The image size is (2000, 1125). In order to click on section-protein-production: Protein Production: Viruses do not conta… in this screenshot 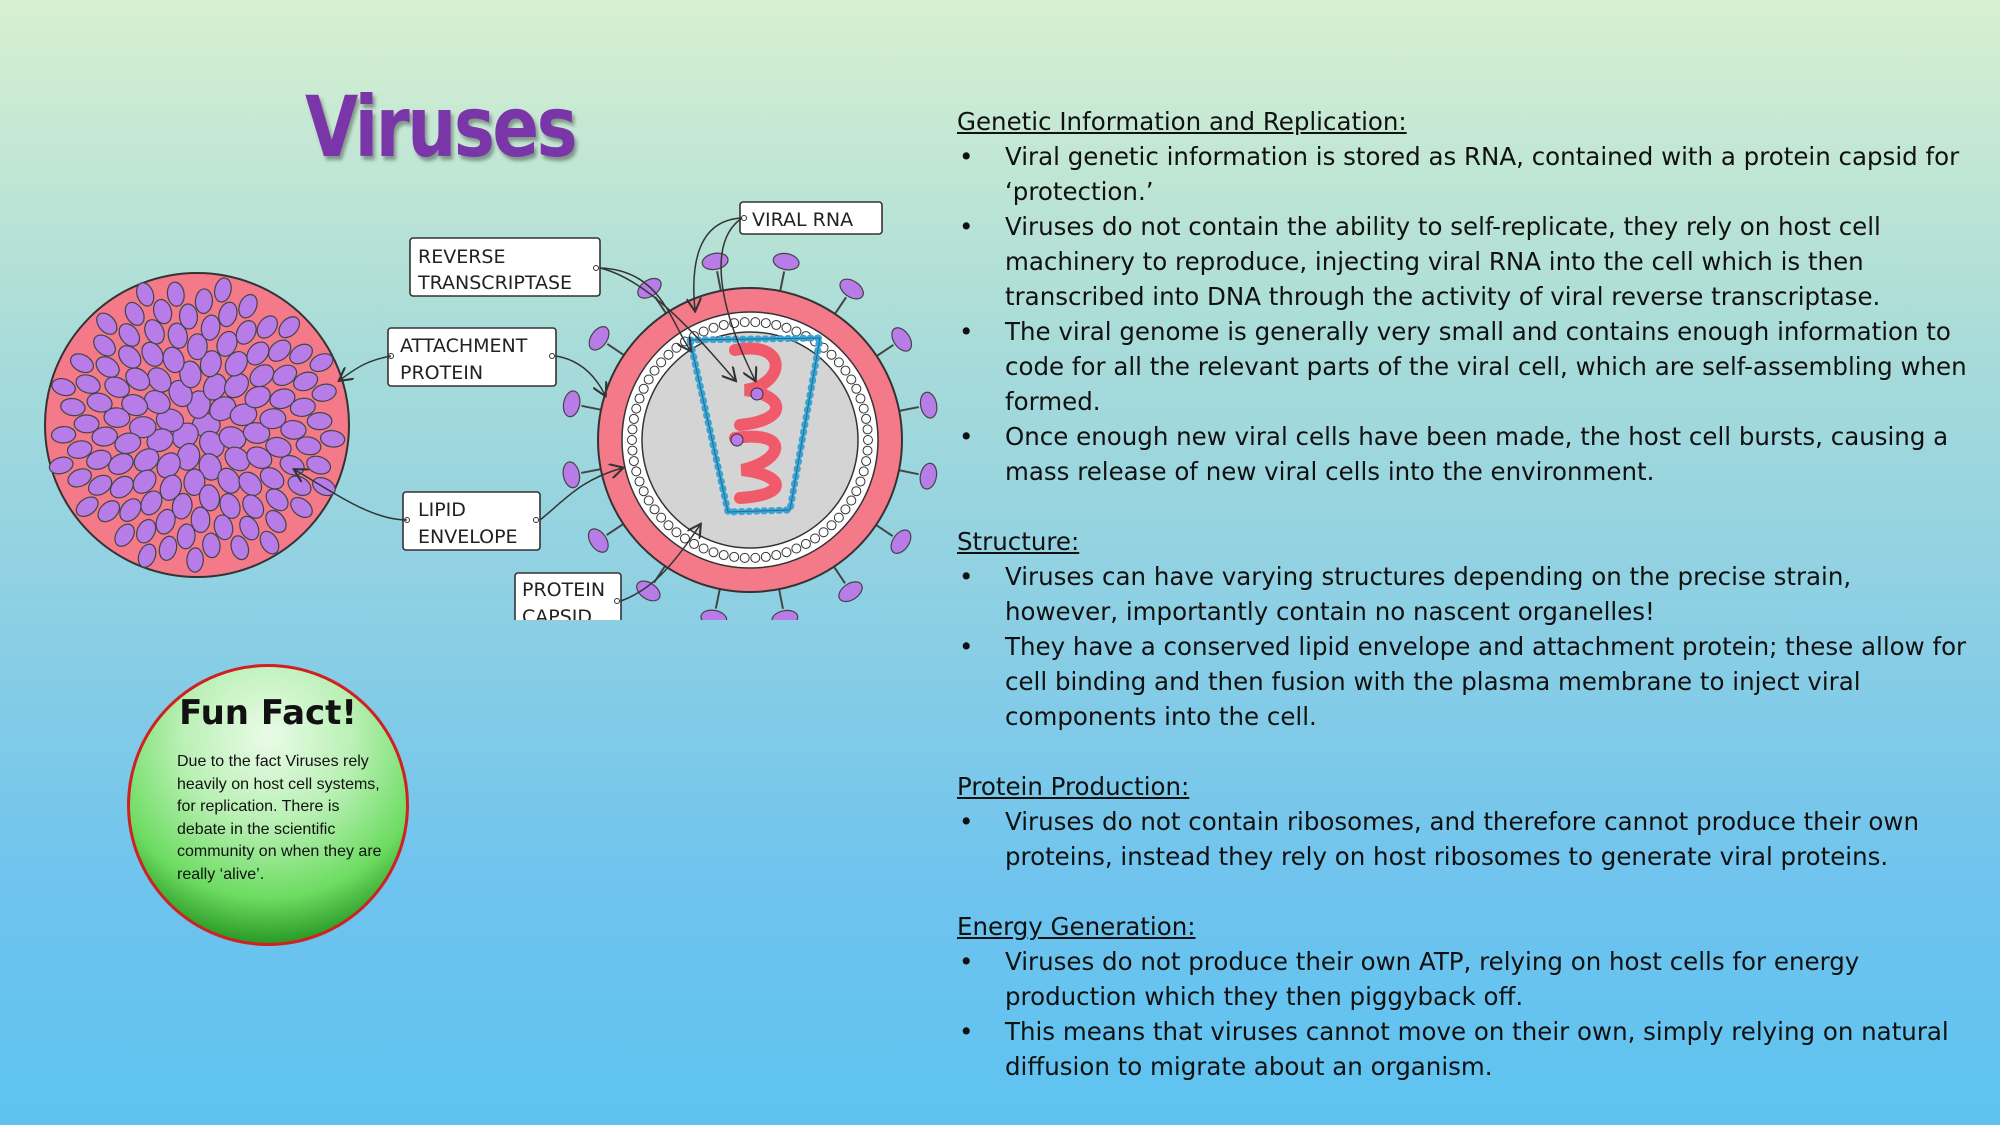, I will do `click(1462, 821)`.